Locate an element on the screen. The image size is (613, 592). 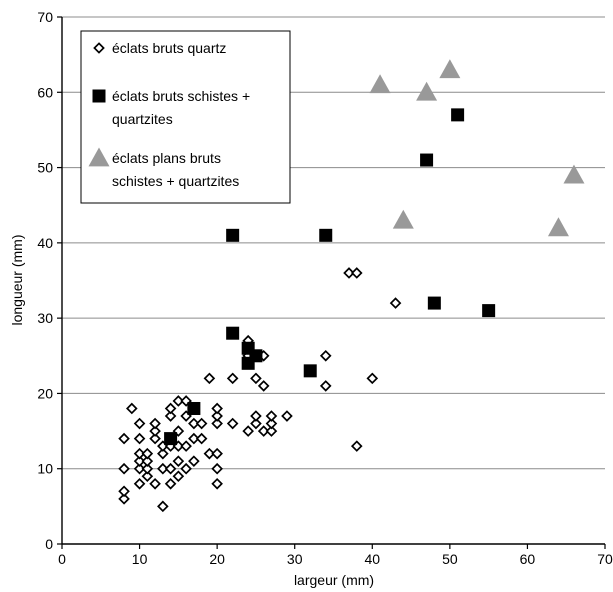
y-tick-label: 10 is located at coordinates (45, 469).